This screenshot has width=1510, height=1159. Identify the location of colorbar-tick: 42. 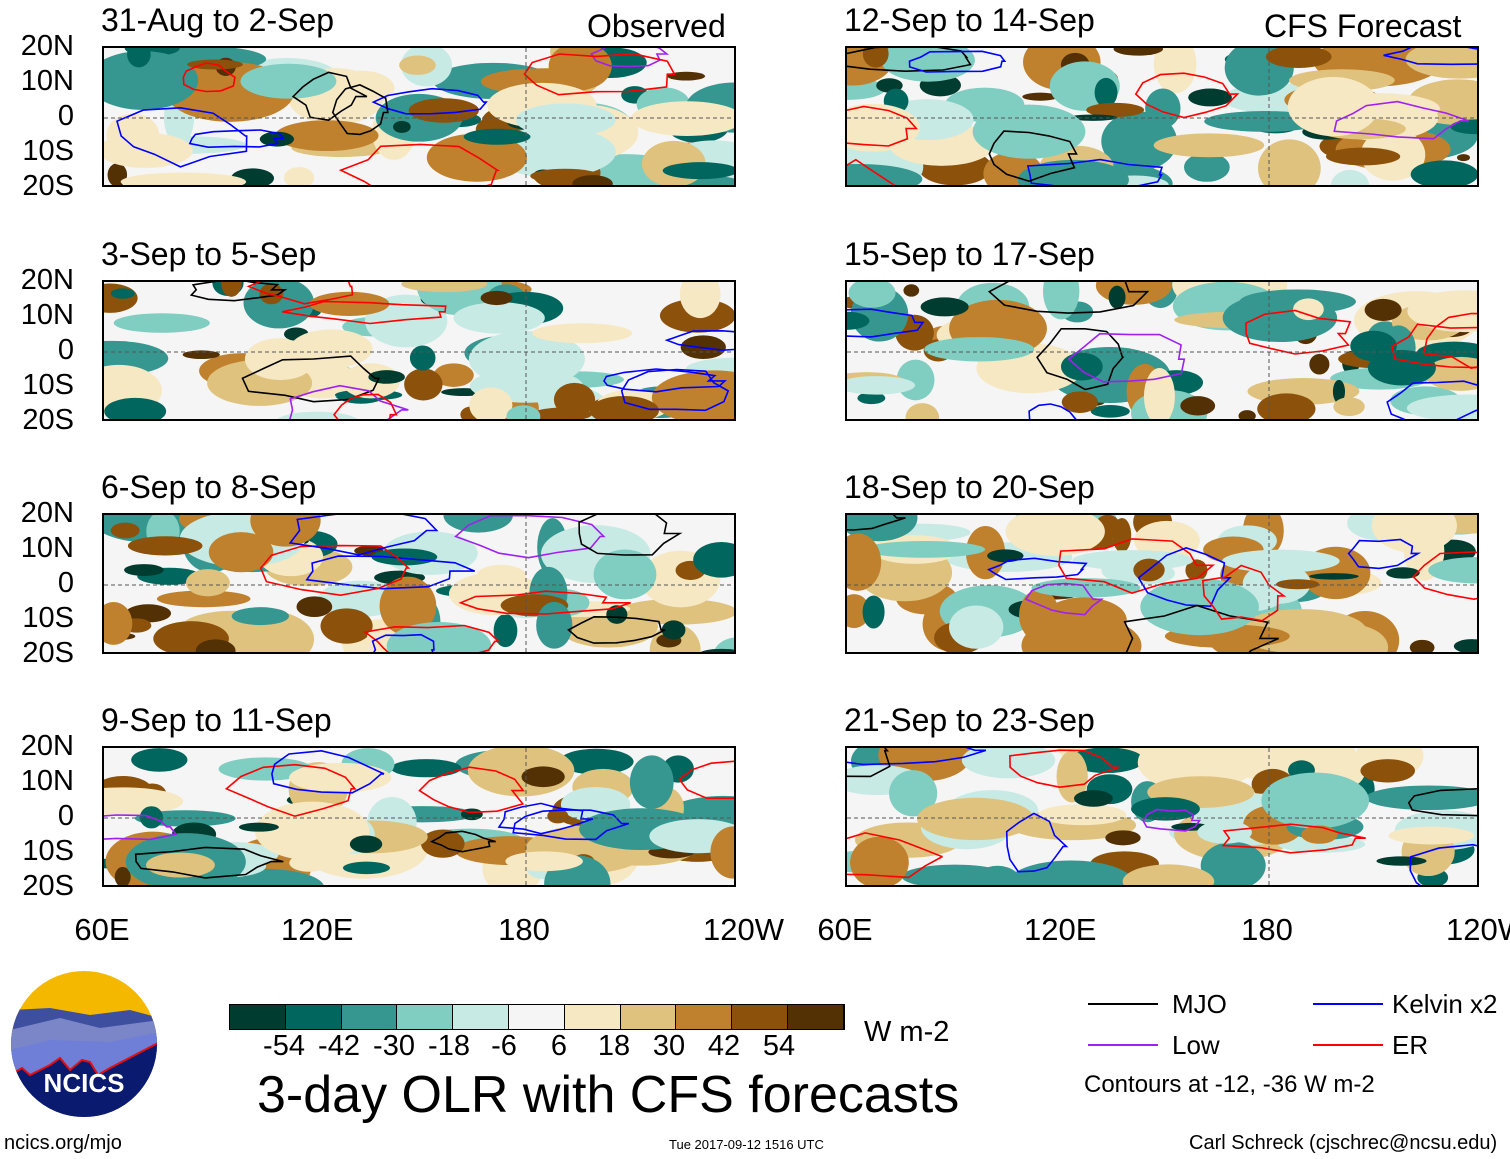
(724, 1046).